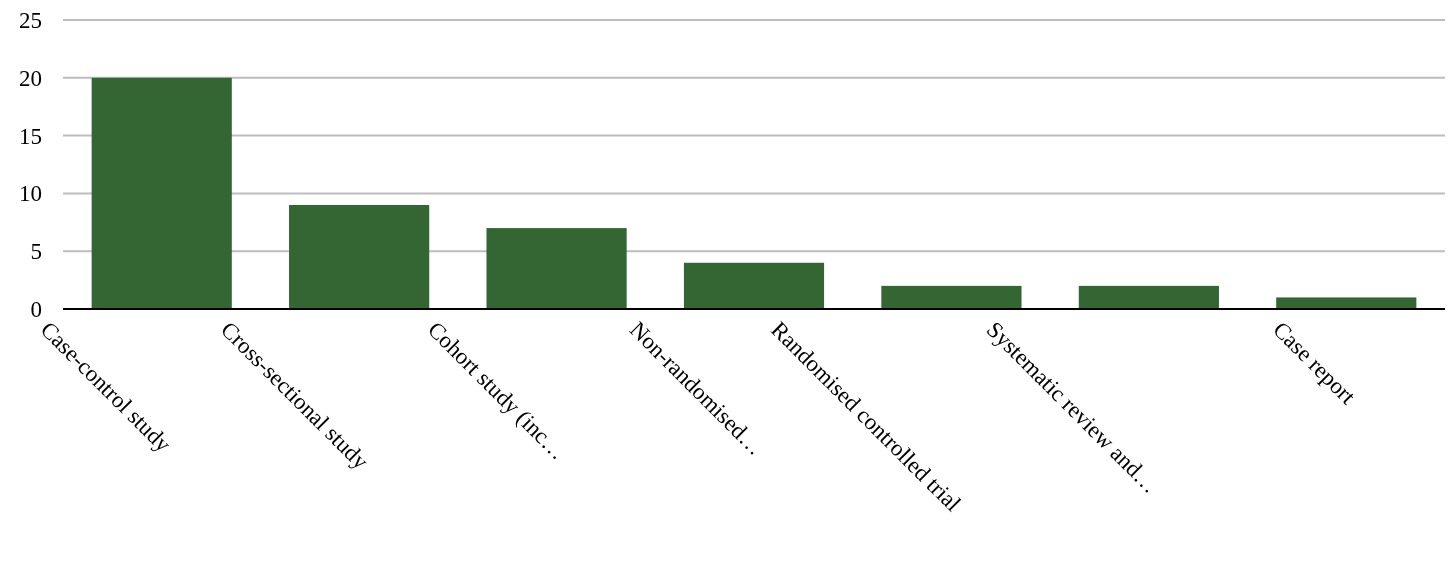  I want to click on y-tick-label: 0, so click(36, 310).